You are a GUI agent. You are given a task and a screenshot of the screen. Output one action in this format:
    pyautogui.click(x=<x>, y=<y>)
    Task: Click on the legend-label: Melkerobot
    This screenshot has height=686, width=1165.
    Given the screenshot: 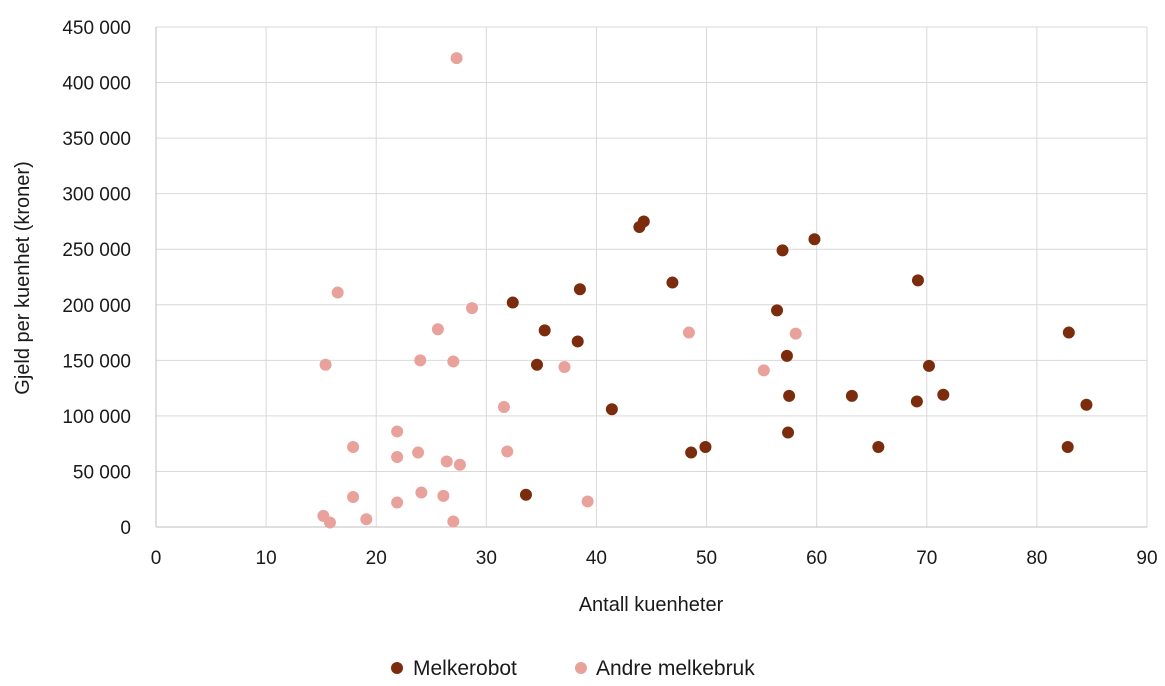 What is the action you would take?
    pyautogui.click(x=465, y=668)
    